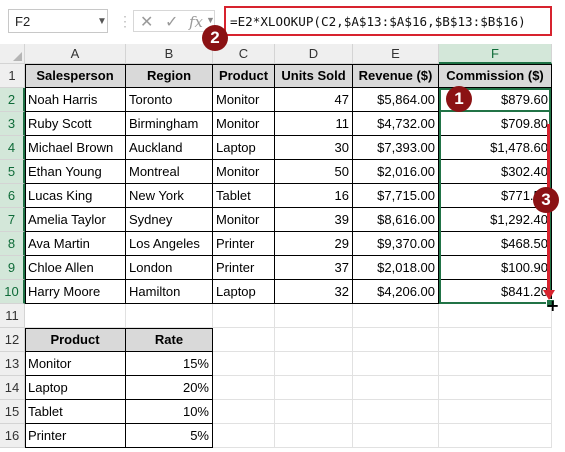  Describe the element at coordinates (196, 22) in the screenshot. I see `insert-function-icon: fx` at that location.